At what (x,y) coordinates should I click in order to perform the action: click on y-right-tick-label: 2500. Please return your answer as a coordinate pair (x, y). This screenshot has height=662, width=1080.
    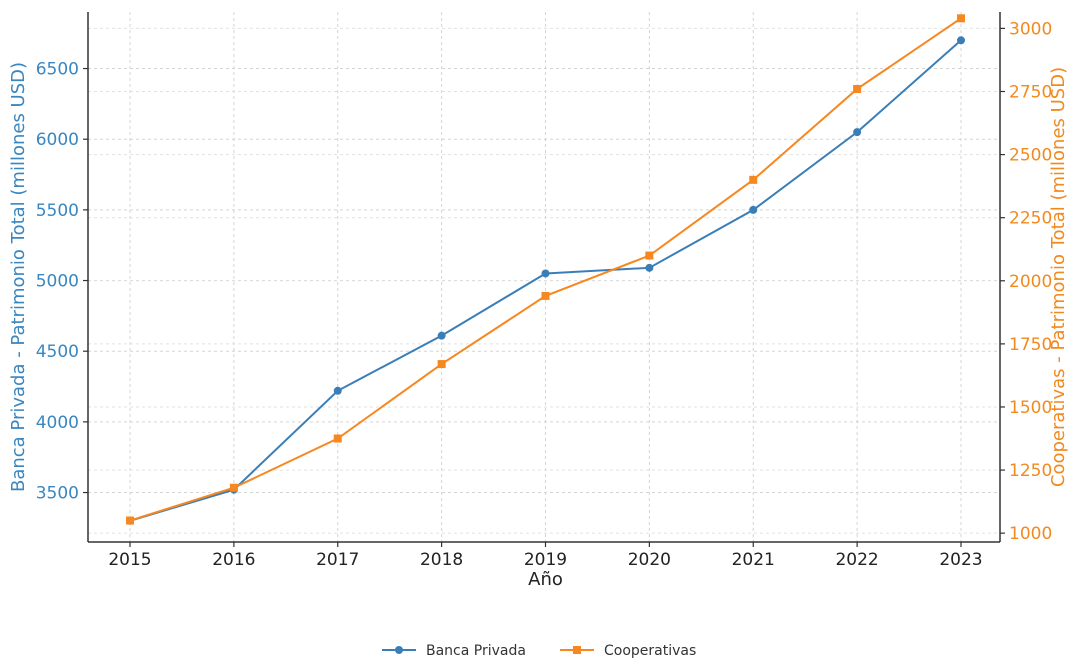
    Looking at the image, I should click on (1030, 156).